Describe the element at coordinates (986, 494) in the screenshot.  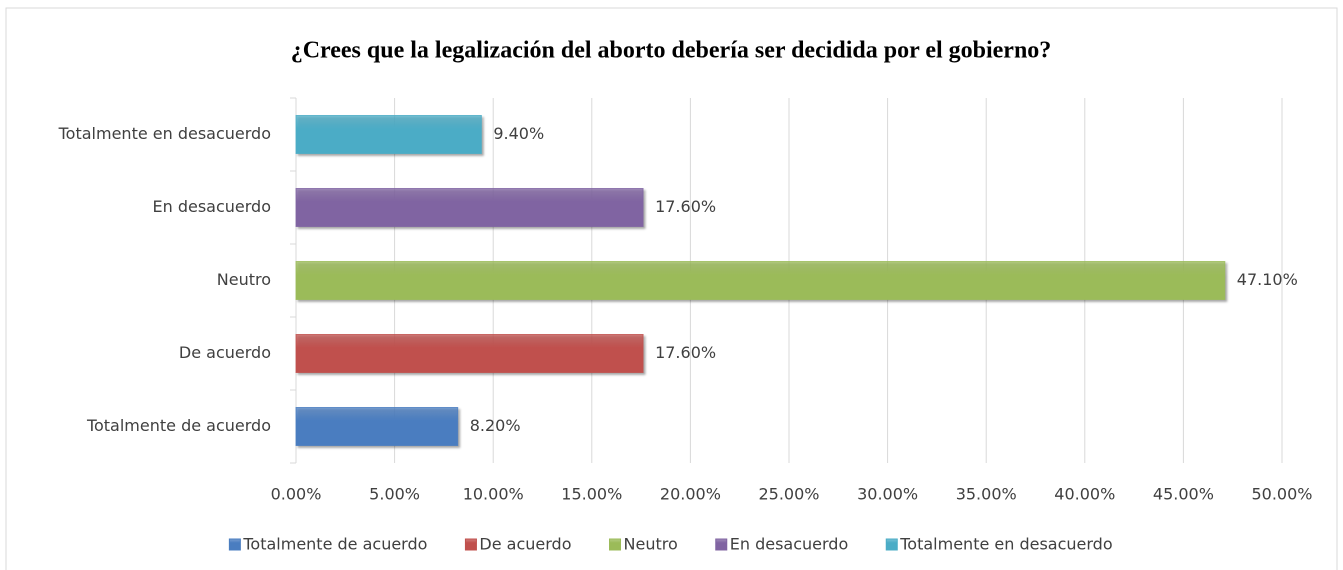
I see `x-tick-label: 35.00%` at that location.